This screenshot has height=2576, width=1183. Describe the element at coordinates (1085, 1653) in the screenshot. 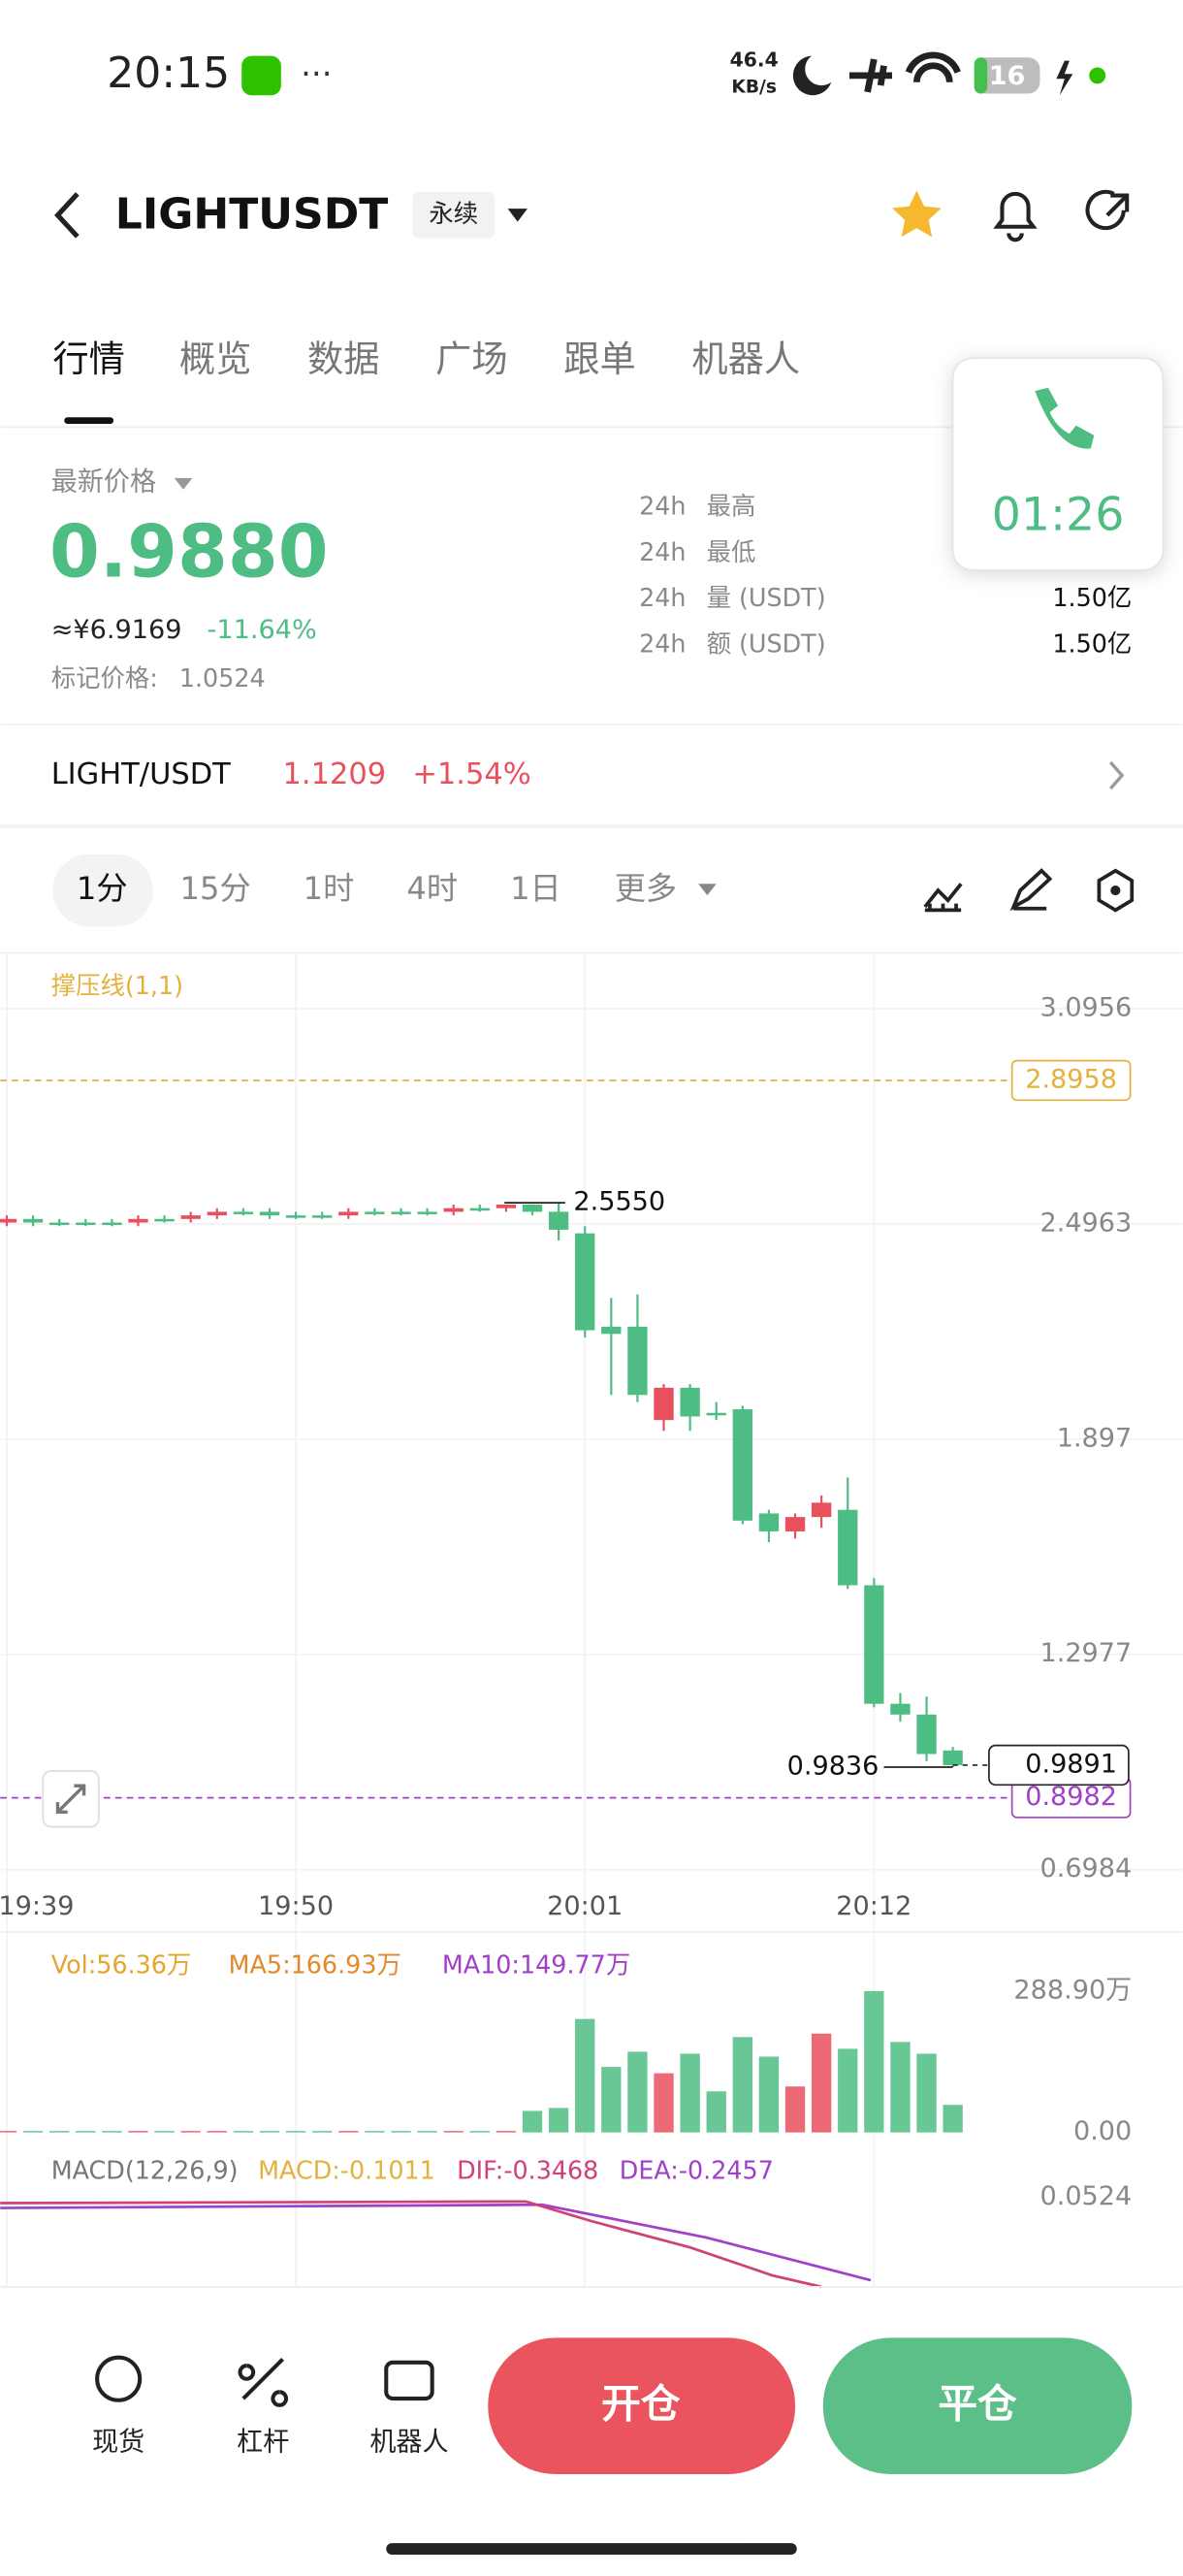

I see `y-tick-label: 1.2977` at that location.